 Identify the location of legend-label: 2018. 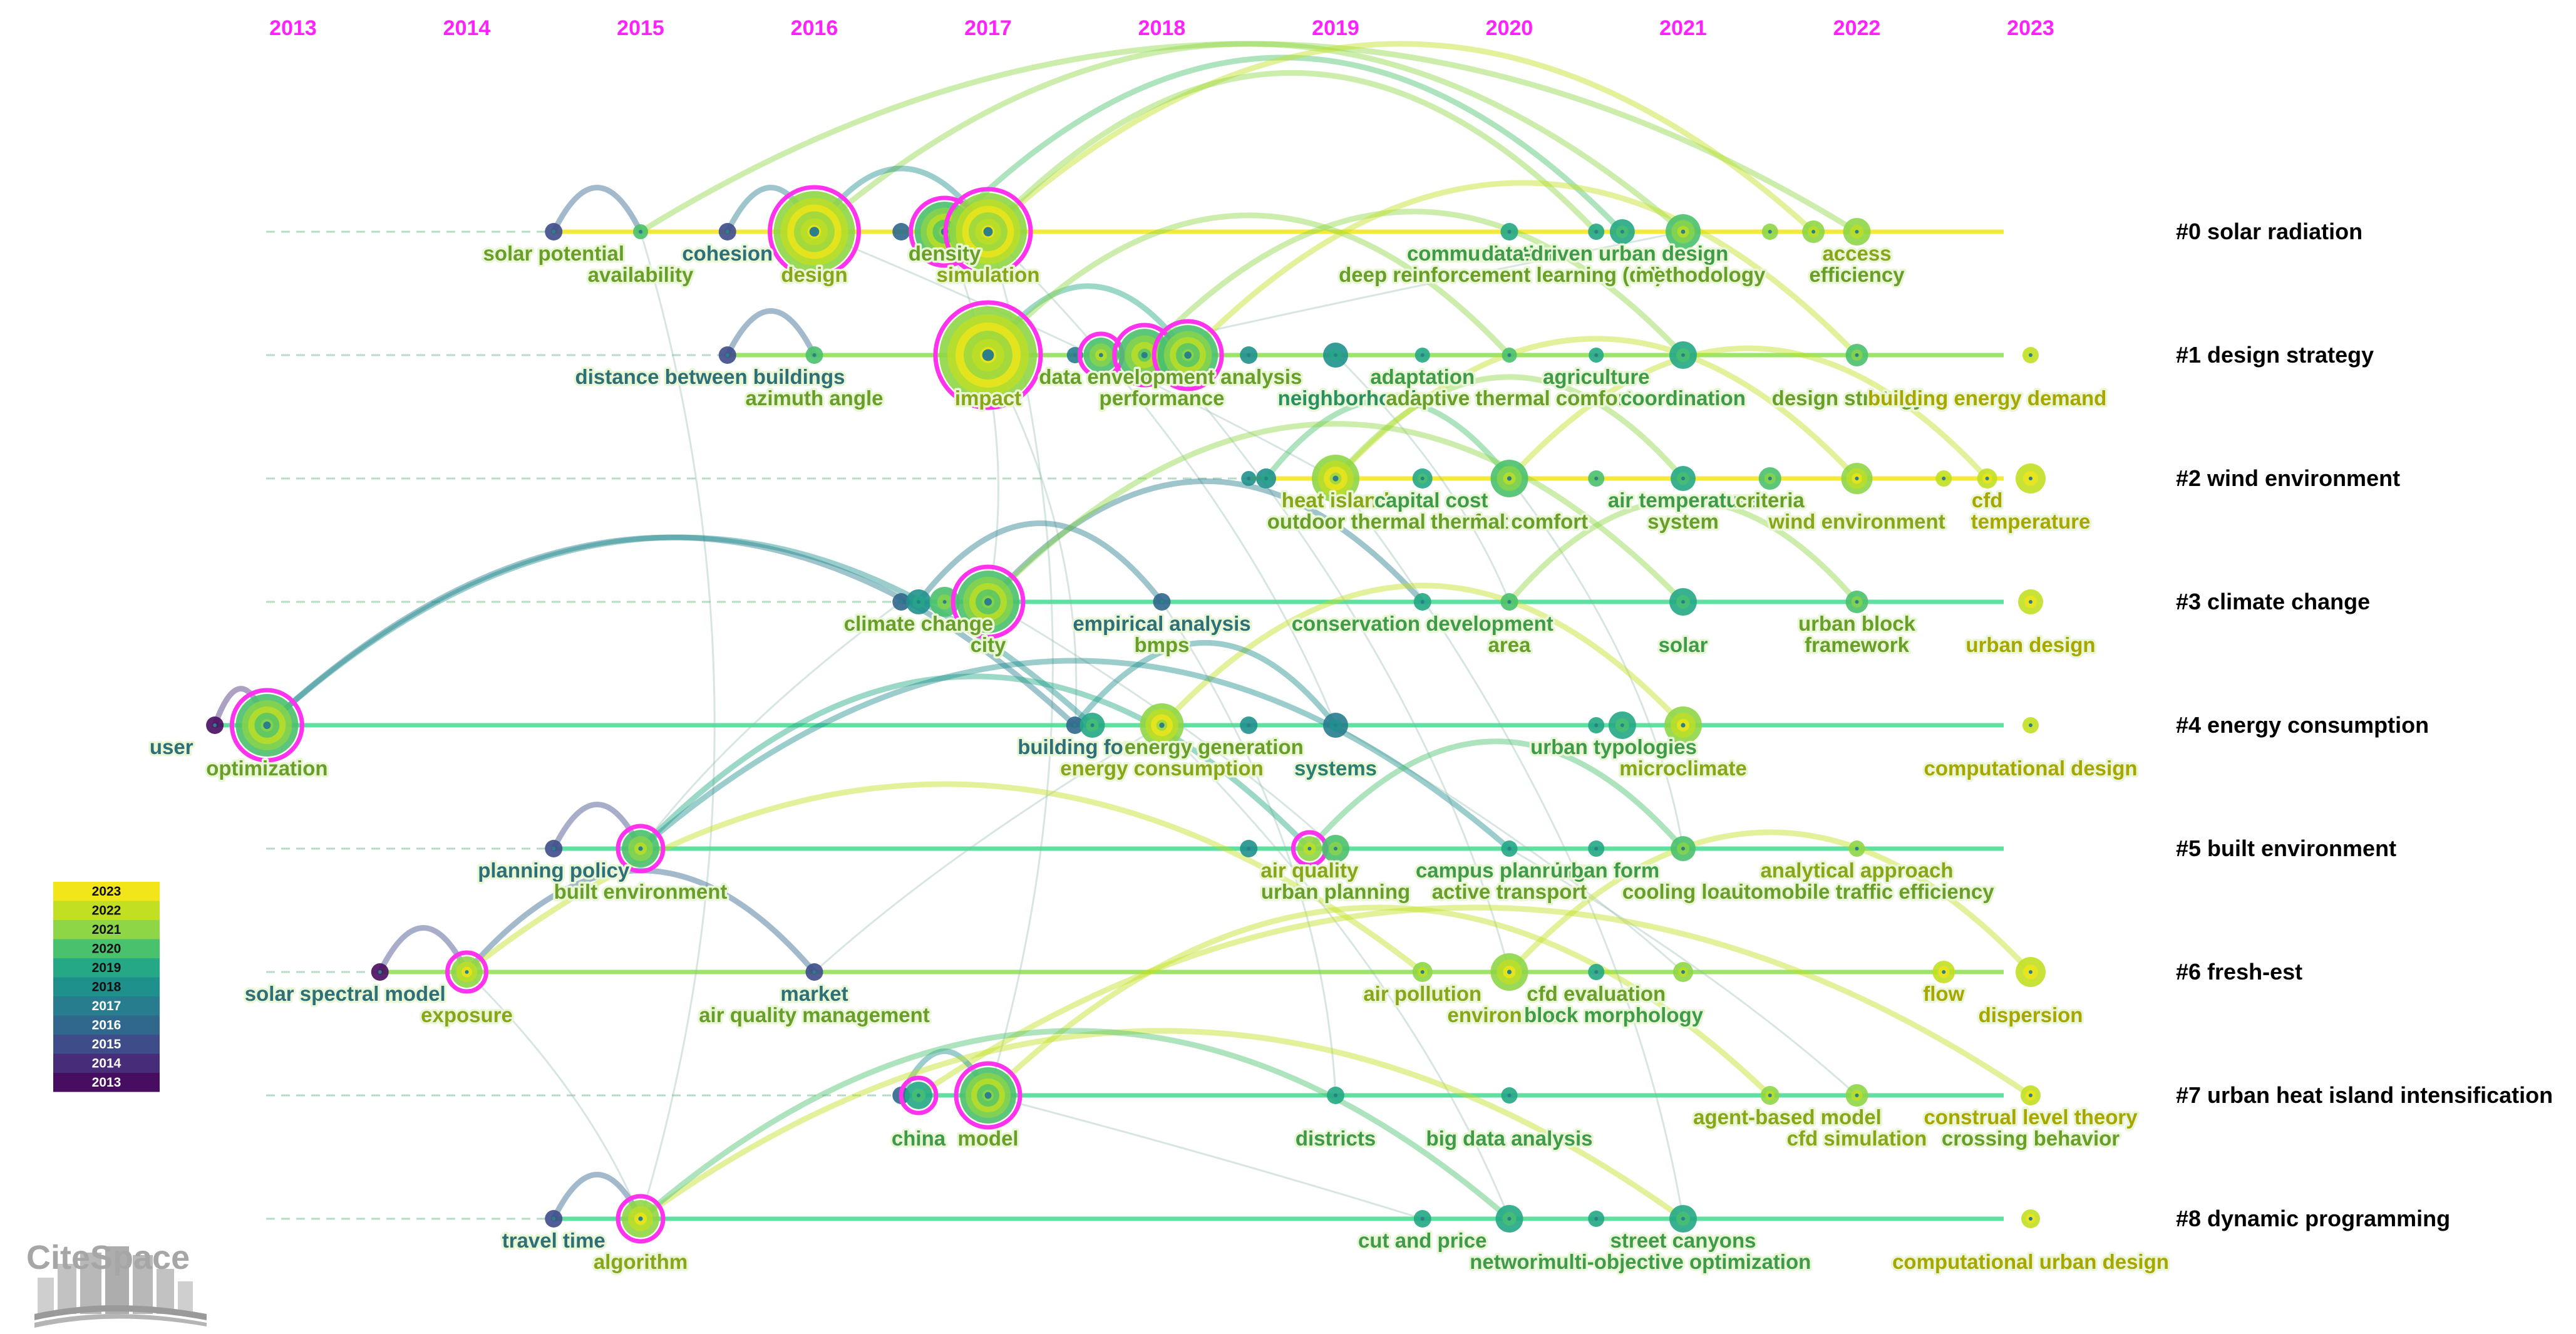
(106, 987).